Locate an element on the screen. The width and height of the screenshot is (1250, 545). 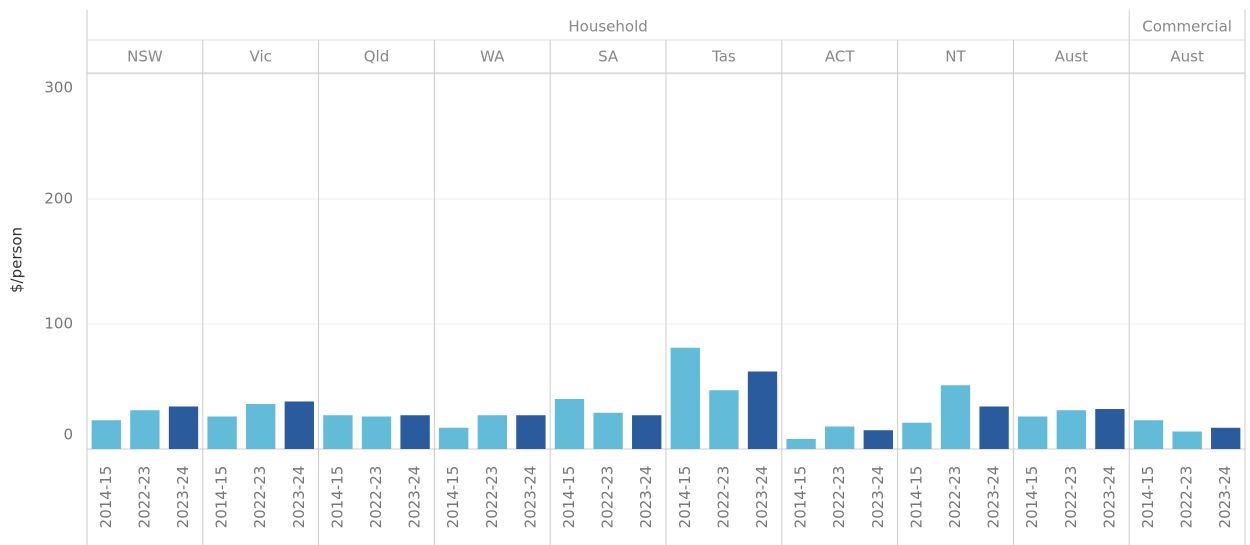
y-tick-label: 300 is located at coordinates (58, 88).